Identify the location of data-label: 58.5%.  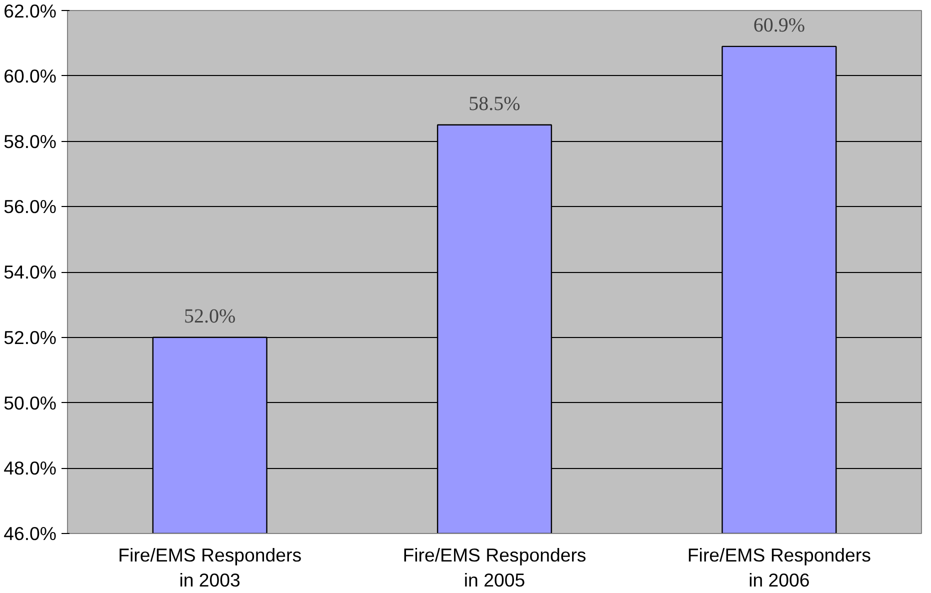
(494, 103).